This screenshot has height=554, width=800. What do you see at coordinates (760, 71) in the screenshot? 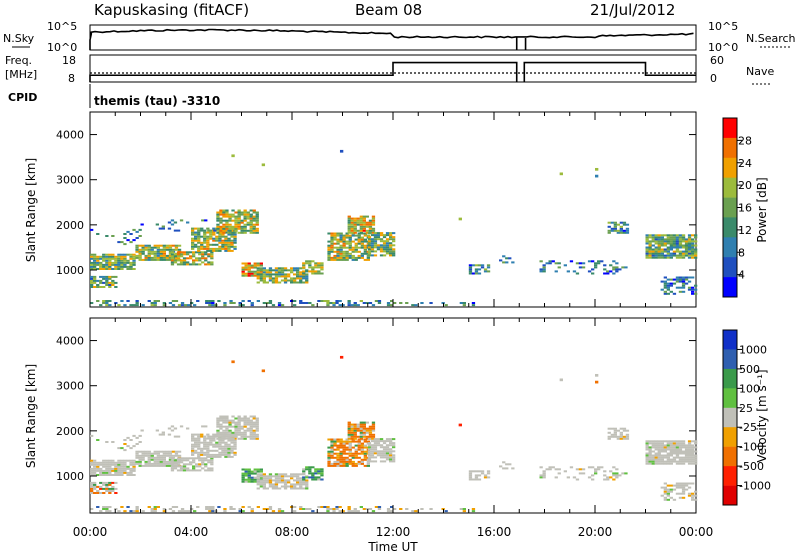
I see `nave-label: Nave` at bounding box center [760, 71].